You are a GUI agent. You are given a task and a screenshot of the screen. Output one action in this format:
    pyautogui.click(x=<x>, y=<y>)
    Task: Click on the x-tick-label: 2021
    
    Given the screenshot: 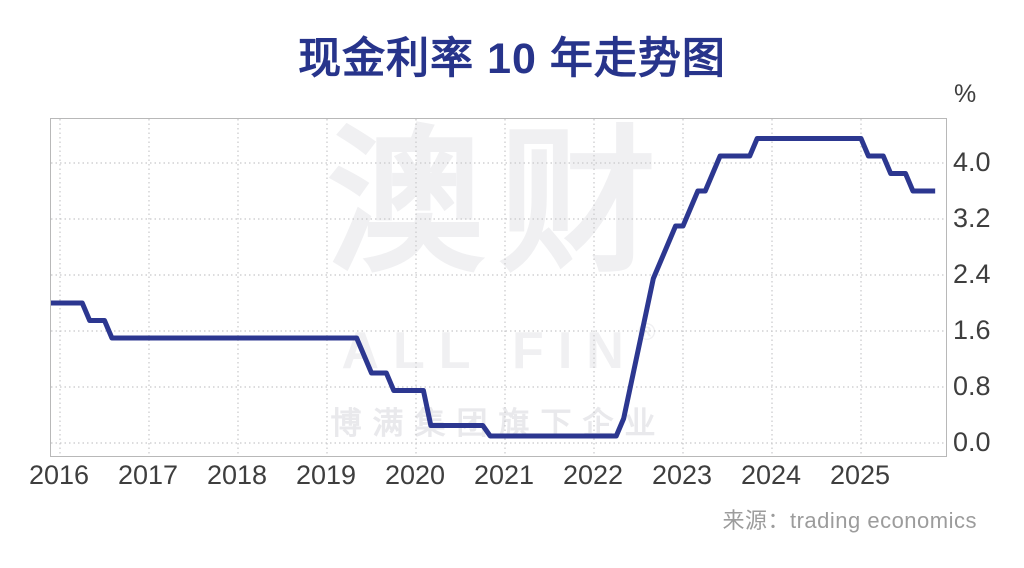 What is the action you would take?
    pyautogui.click(x=504, y=475)
    